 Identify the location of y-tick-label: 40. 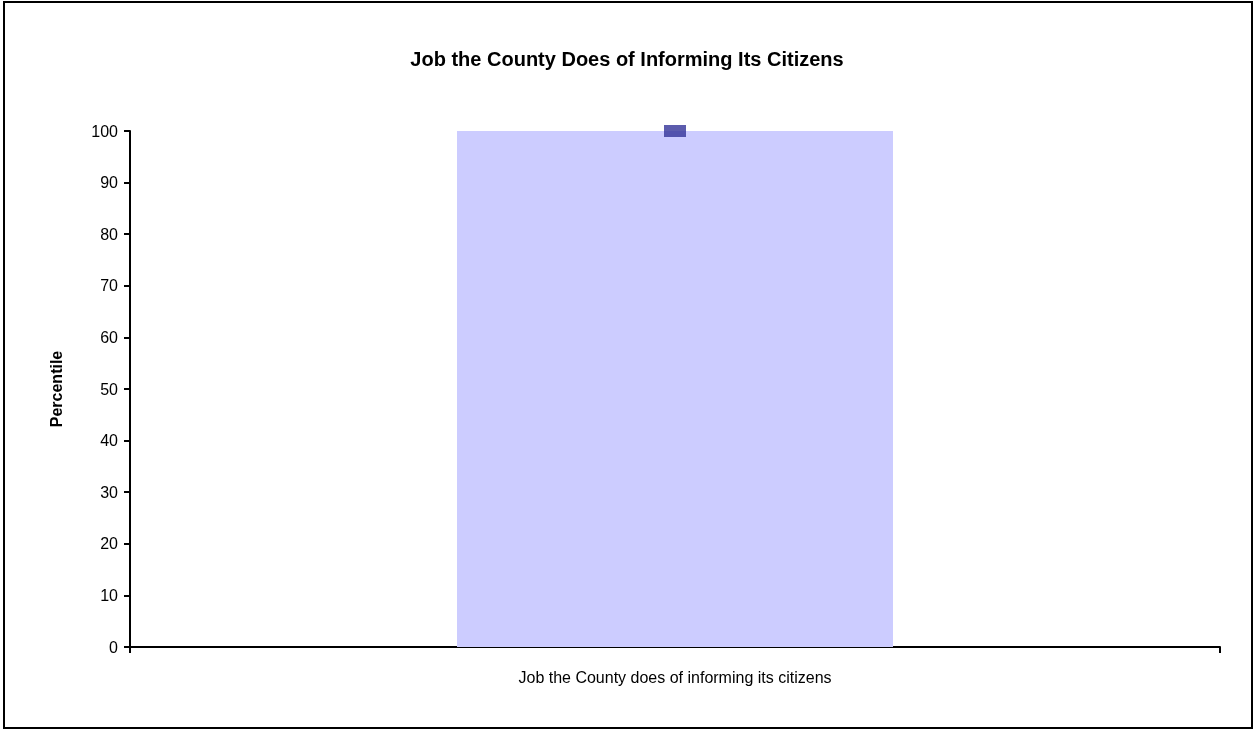
(109, 441).